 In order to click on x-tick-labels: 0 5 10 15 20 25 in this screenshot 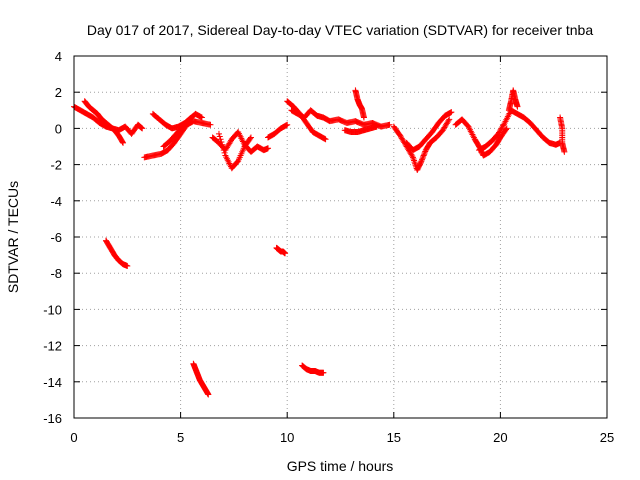, I will do `click(342, 437)`.